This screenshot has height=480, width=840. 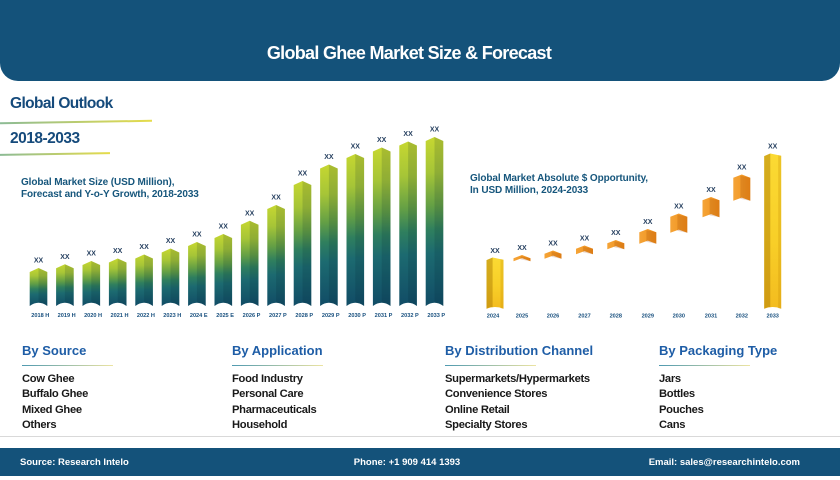 What do you see at coordinates (146, 316) in the screenshot?
I see `svg-text: 2022 H` at bounding box center [146, 316].